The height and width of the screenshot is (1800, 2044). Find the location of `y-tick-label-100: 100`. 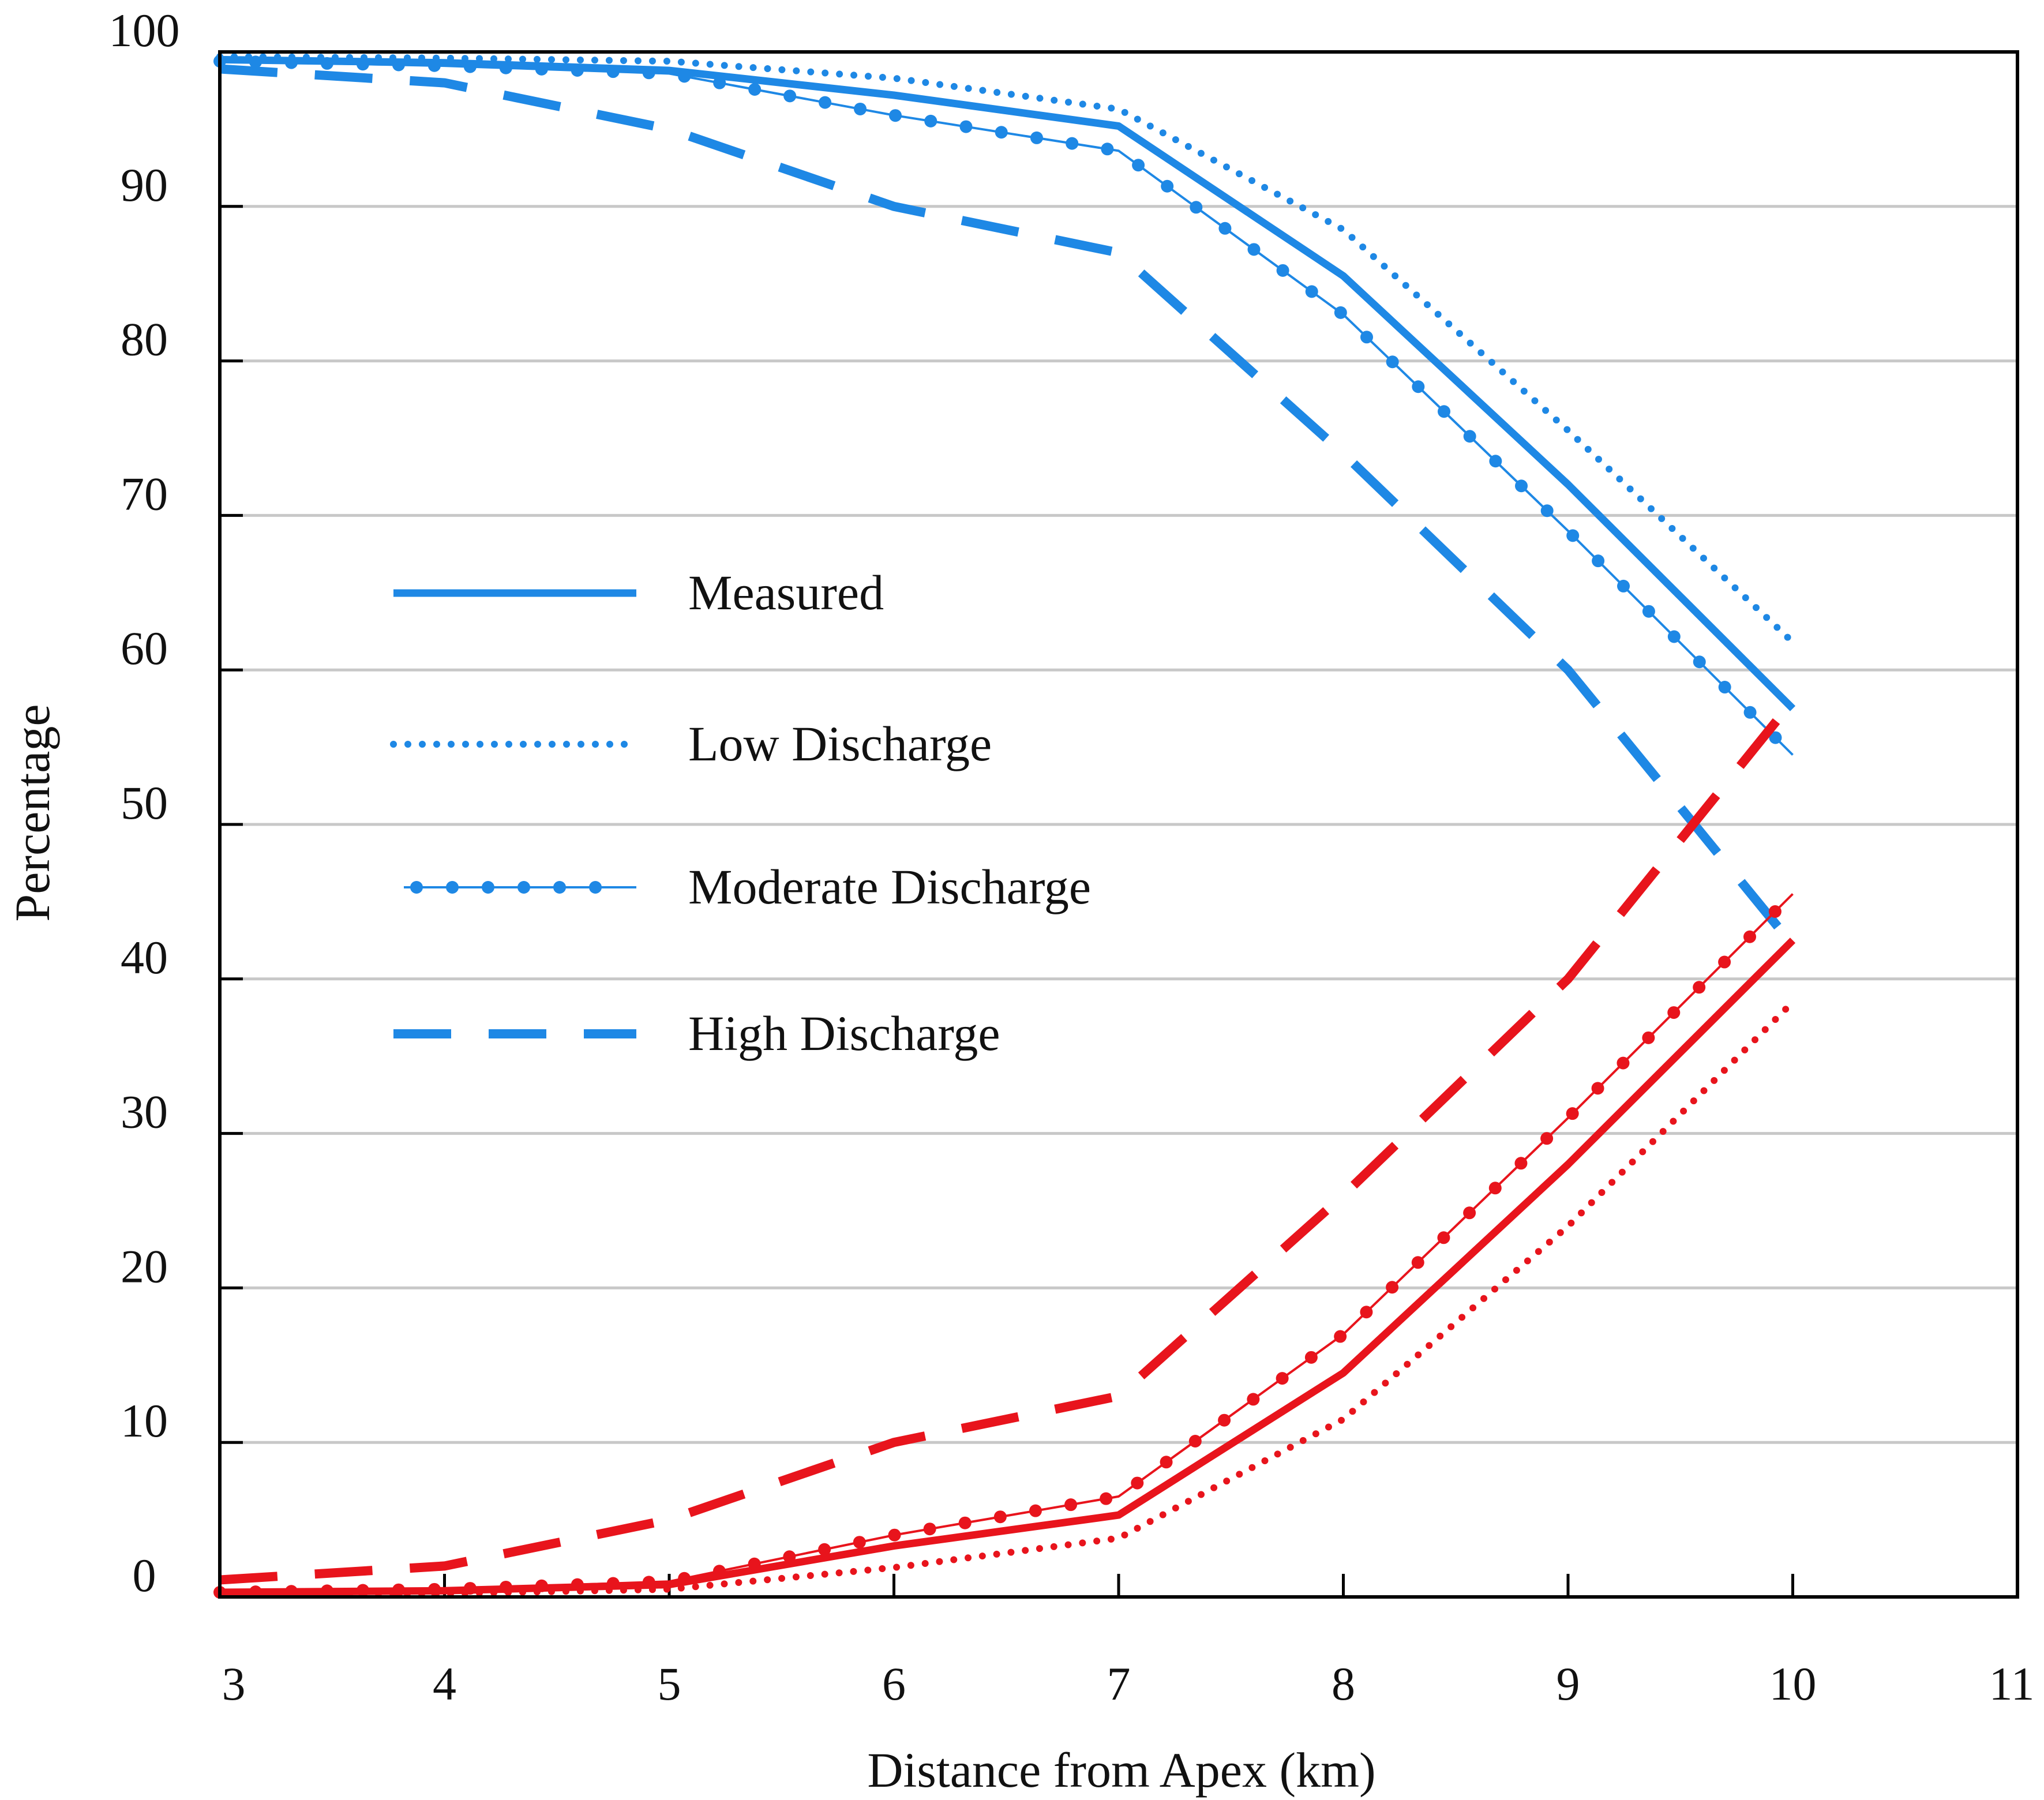

y-tick-label-100: 100 is located at coordinates (144, 30).